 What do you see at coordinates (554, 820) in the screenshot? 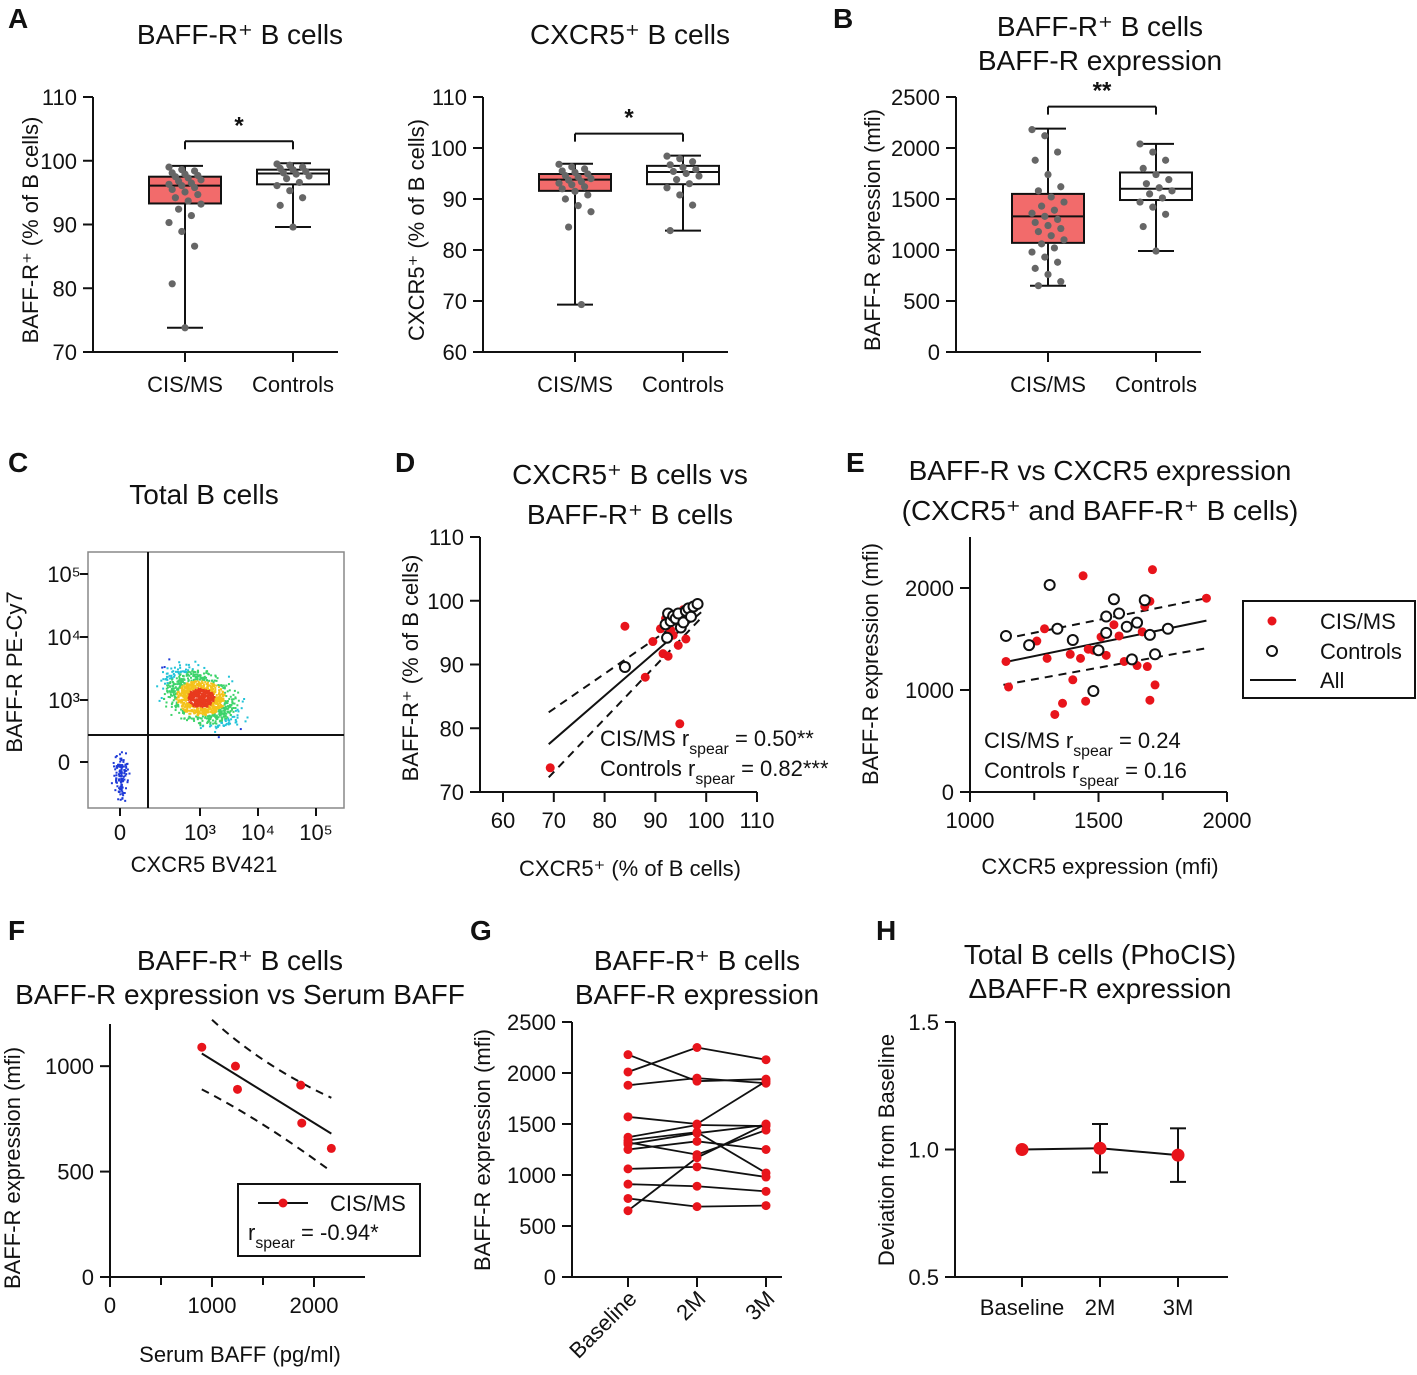
I see `D-x-tick-label: 70` at bounding box center [554, 820].